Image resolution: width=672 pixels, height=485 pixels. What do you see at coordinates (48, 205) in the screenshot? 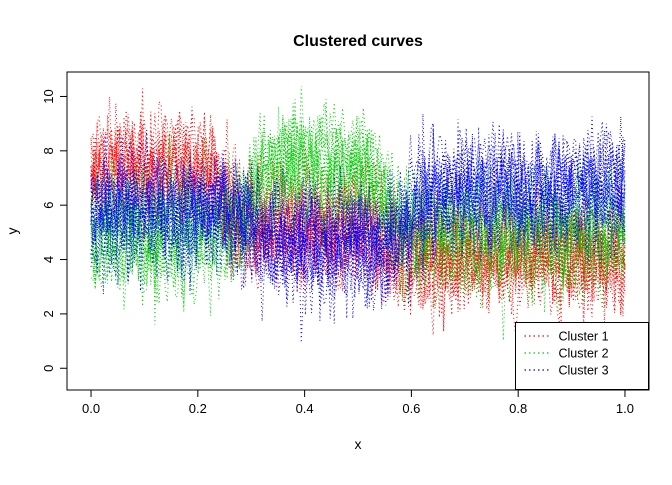
I see `y-tick-label: 6` at bounding box center [48, 205].